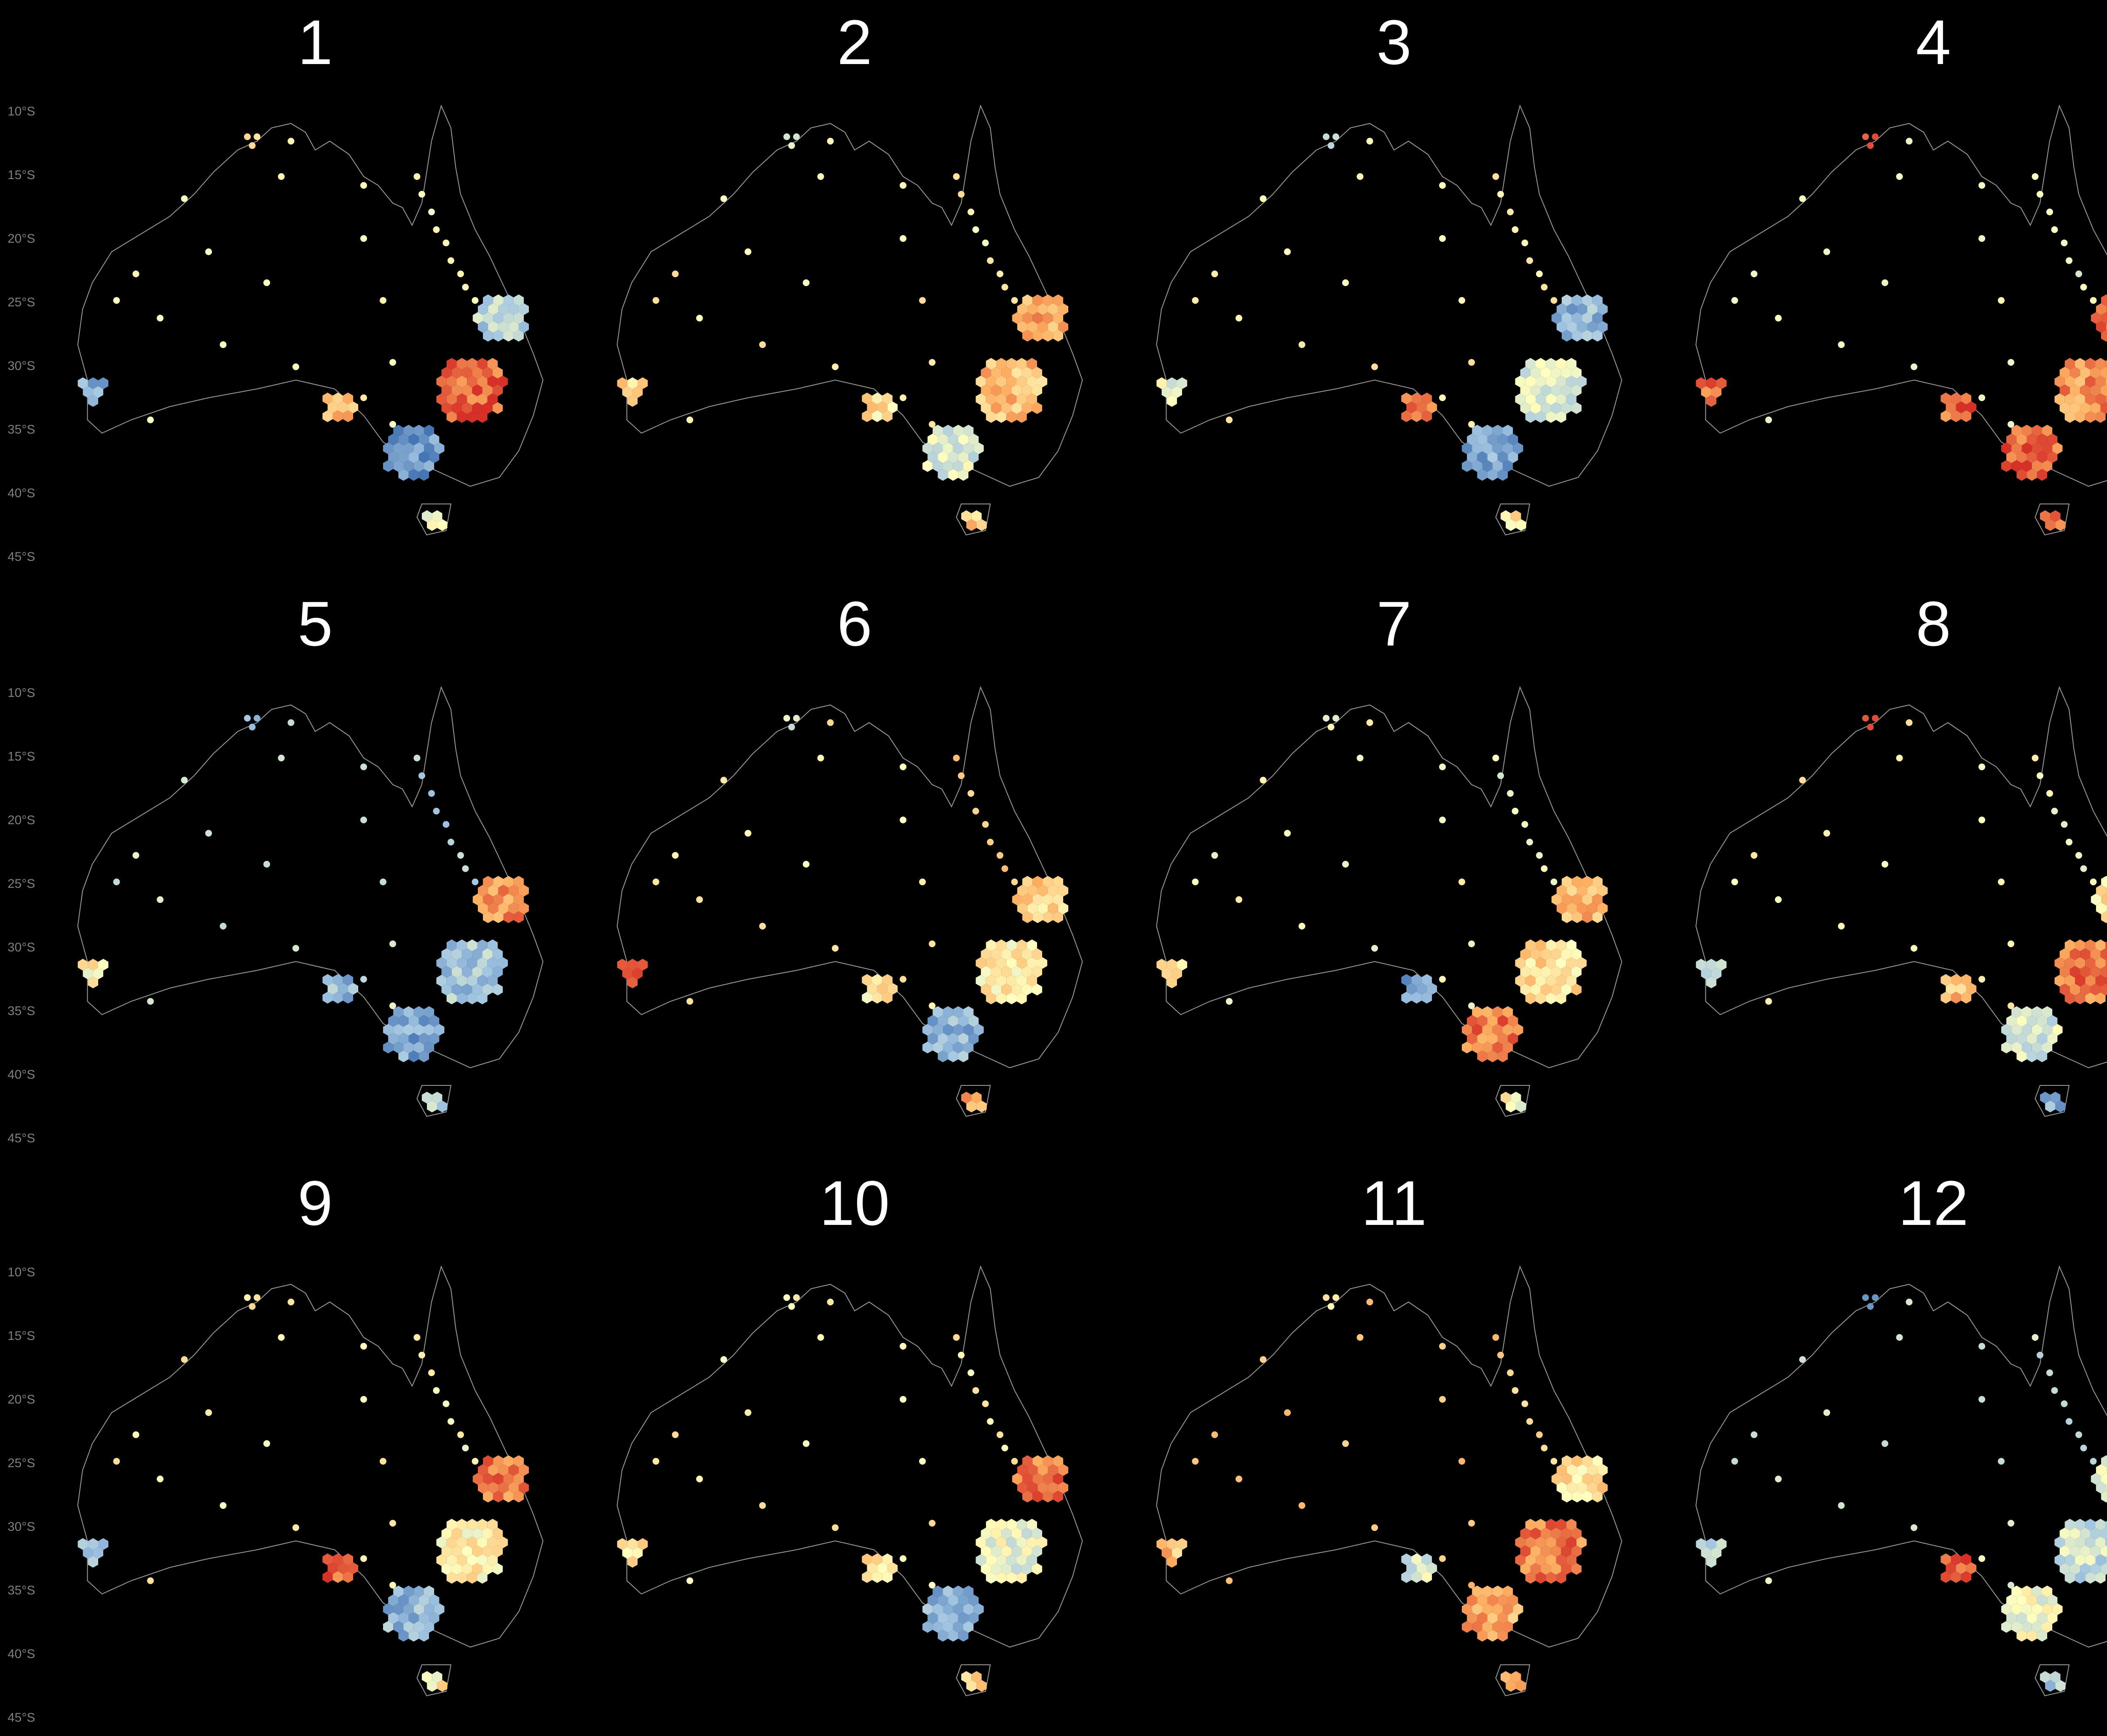 This screenshot has height=1736, width=2107. Describe the element at coordinates (21, 756) in the screenshot. I see `lat-tick-label: 15°S` at that location.